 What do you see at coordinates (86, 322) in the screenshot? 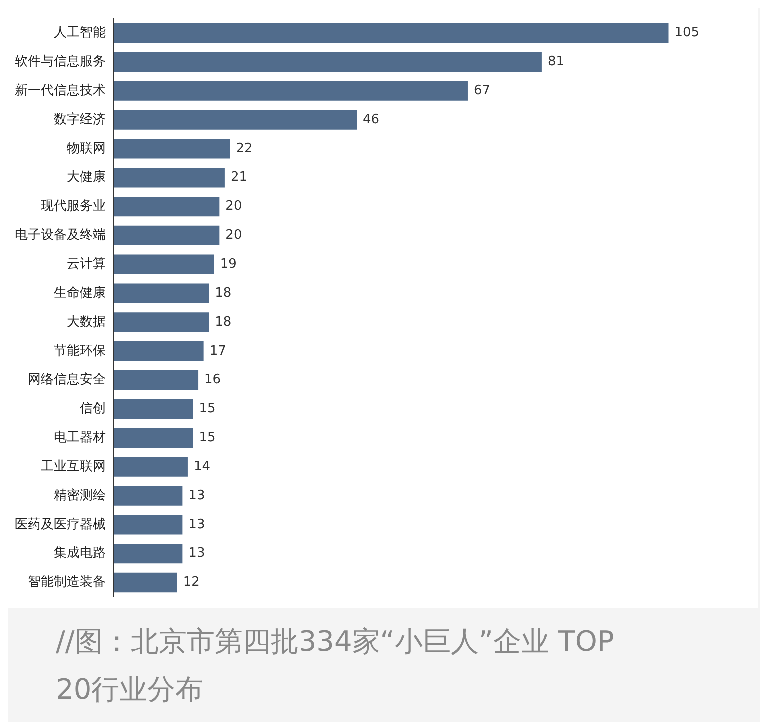
I see `y-tick-label: 大数据` at bounding box center [86, 322].